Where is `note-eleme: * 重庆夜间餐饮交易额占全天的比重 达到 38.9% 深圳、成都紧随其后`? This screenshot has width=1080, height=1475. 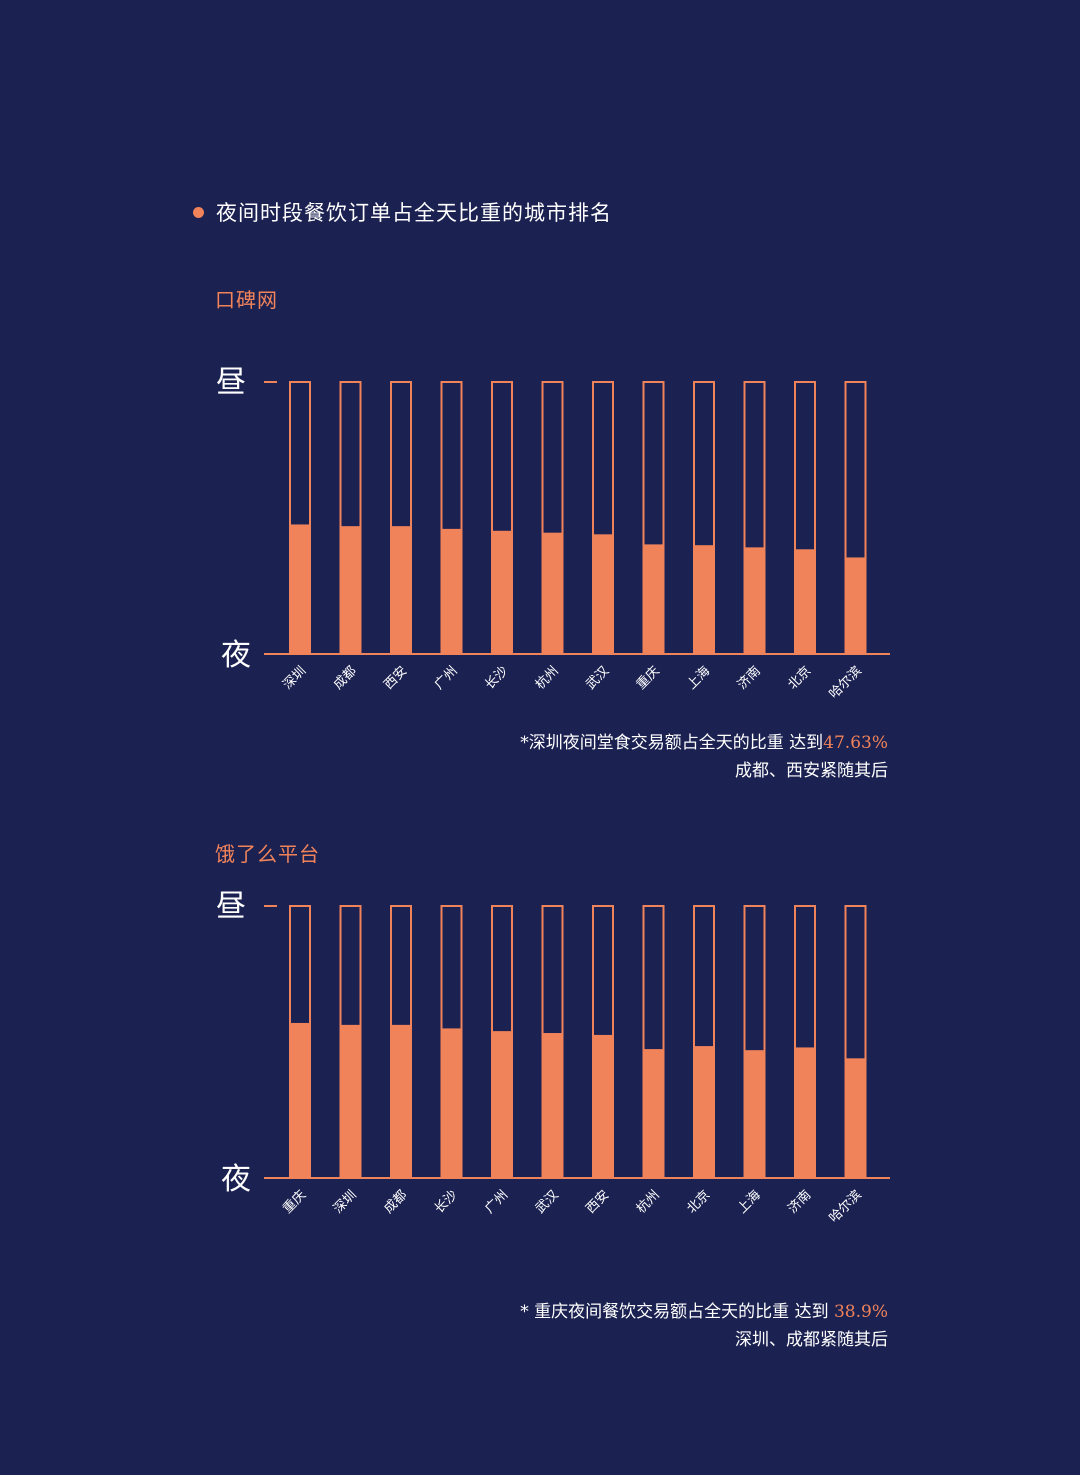 note-eleme: * 重庆夜间餐饮交易额占全天的比重 达到 38.9% 深圳、成都紧随其后 is located at coordinates (704, 1326).